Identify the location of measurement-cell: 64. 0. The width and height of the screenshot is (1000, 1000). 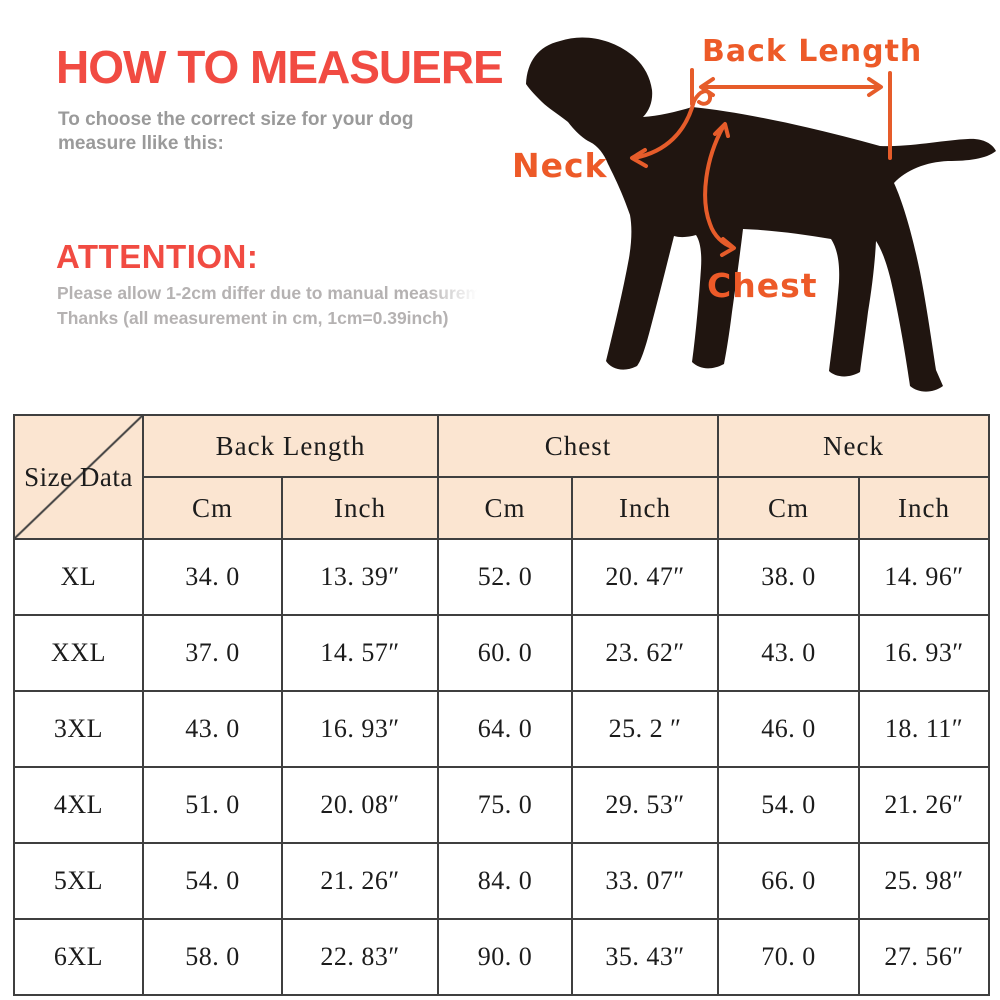
(505, 729).